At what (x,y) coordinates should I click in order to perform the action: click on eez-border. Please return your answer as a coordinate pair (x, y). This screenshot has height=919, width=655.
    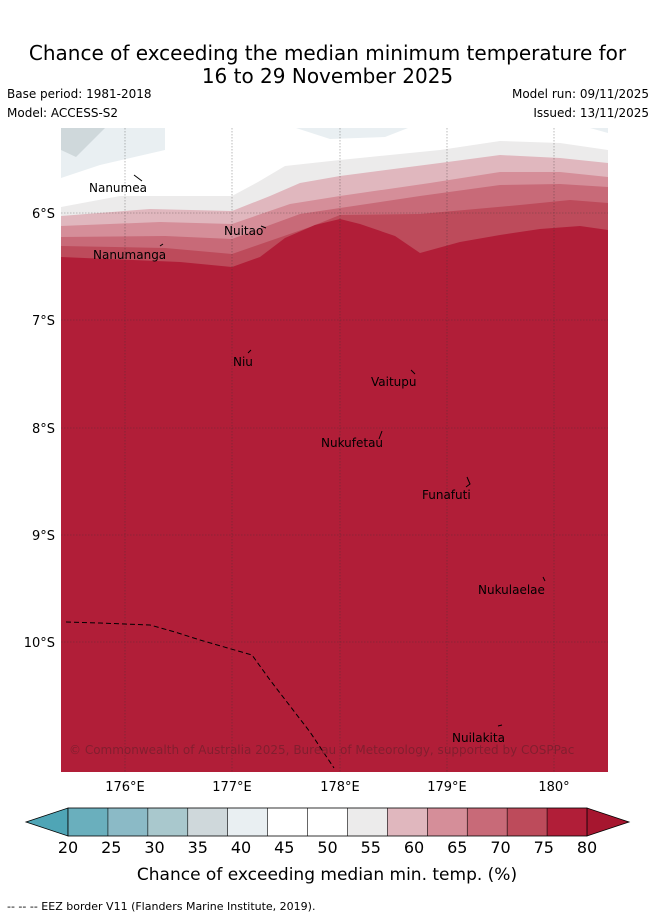
    Looking at the image, I should click on (200, 695).